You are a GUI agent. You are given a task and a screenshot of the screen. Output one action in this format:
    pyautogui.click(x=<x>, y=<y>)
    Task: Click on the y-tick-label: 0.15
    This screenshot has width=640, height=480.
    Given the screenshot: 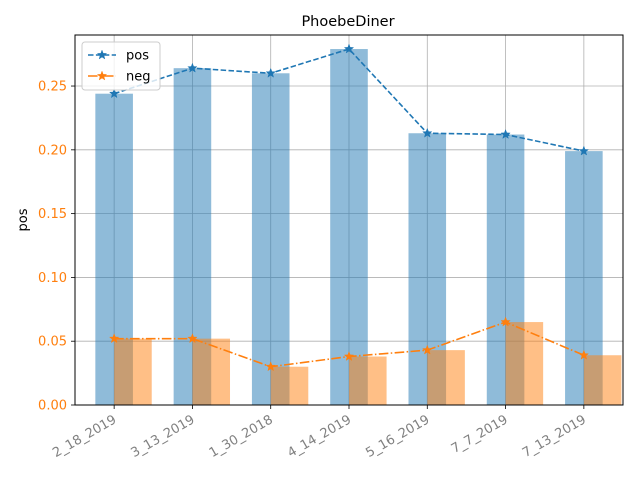 What is the action you would take?
    pyautogui.click(x=52, y=214)
    